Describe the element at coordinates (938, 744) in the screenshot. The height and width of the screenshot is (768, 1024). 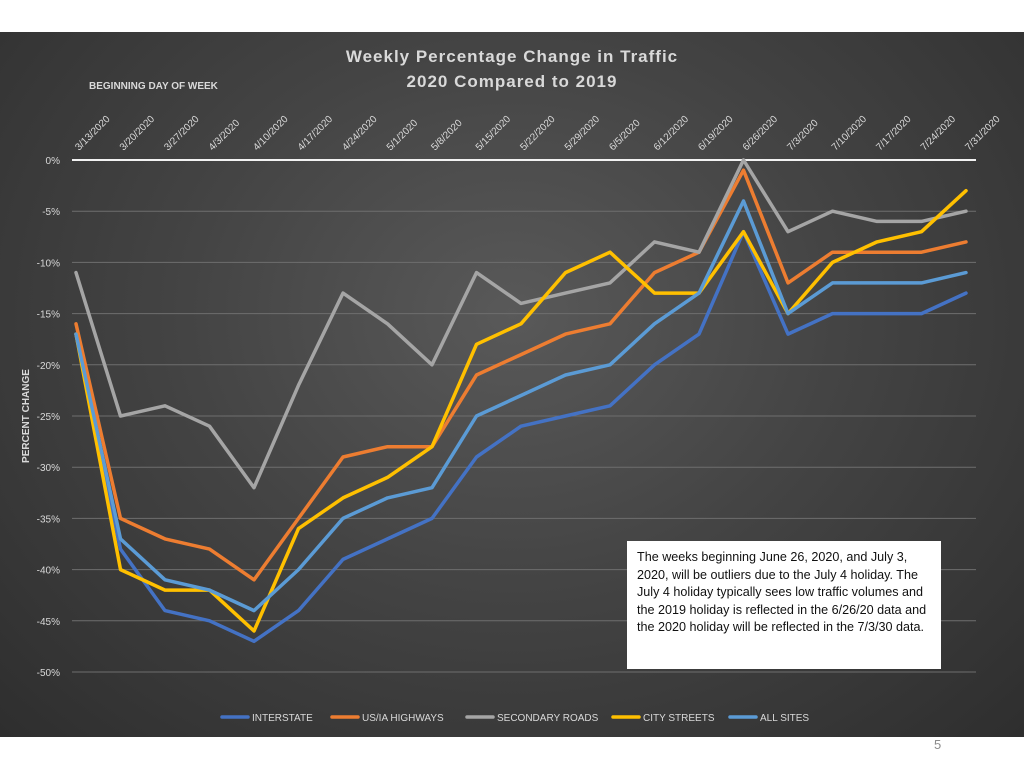
I see `page-number: 5` at that location.